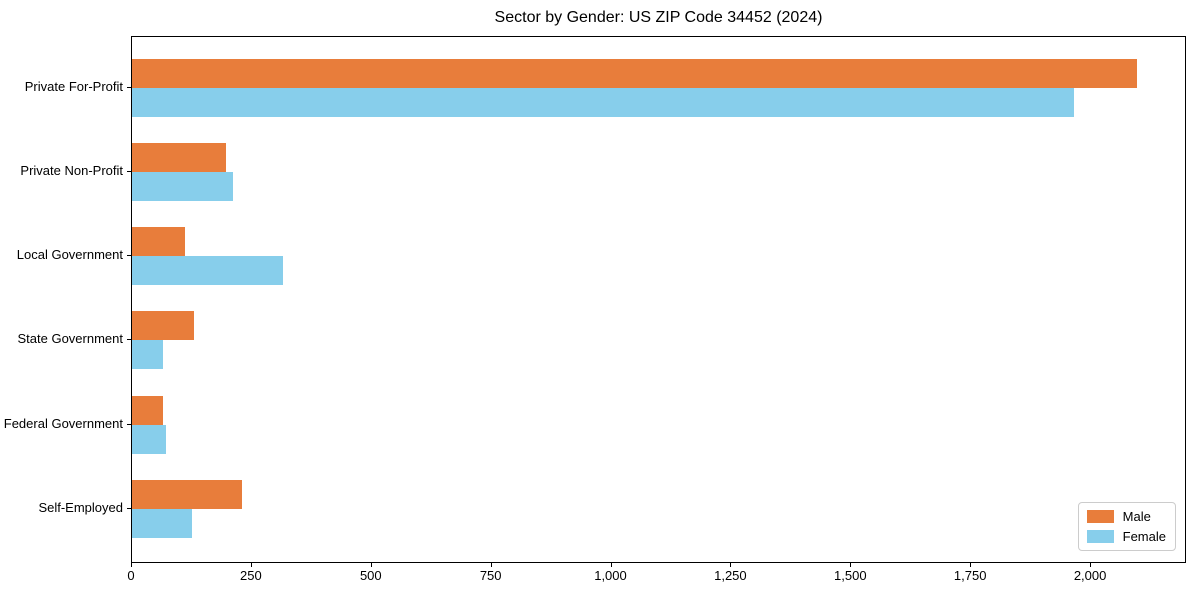 The image size is (1200, 600). What do you see at coordinates (603, 102) in the screenshot?
I see `bar-female-private-for-profit` at bounding box center [603, 102].